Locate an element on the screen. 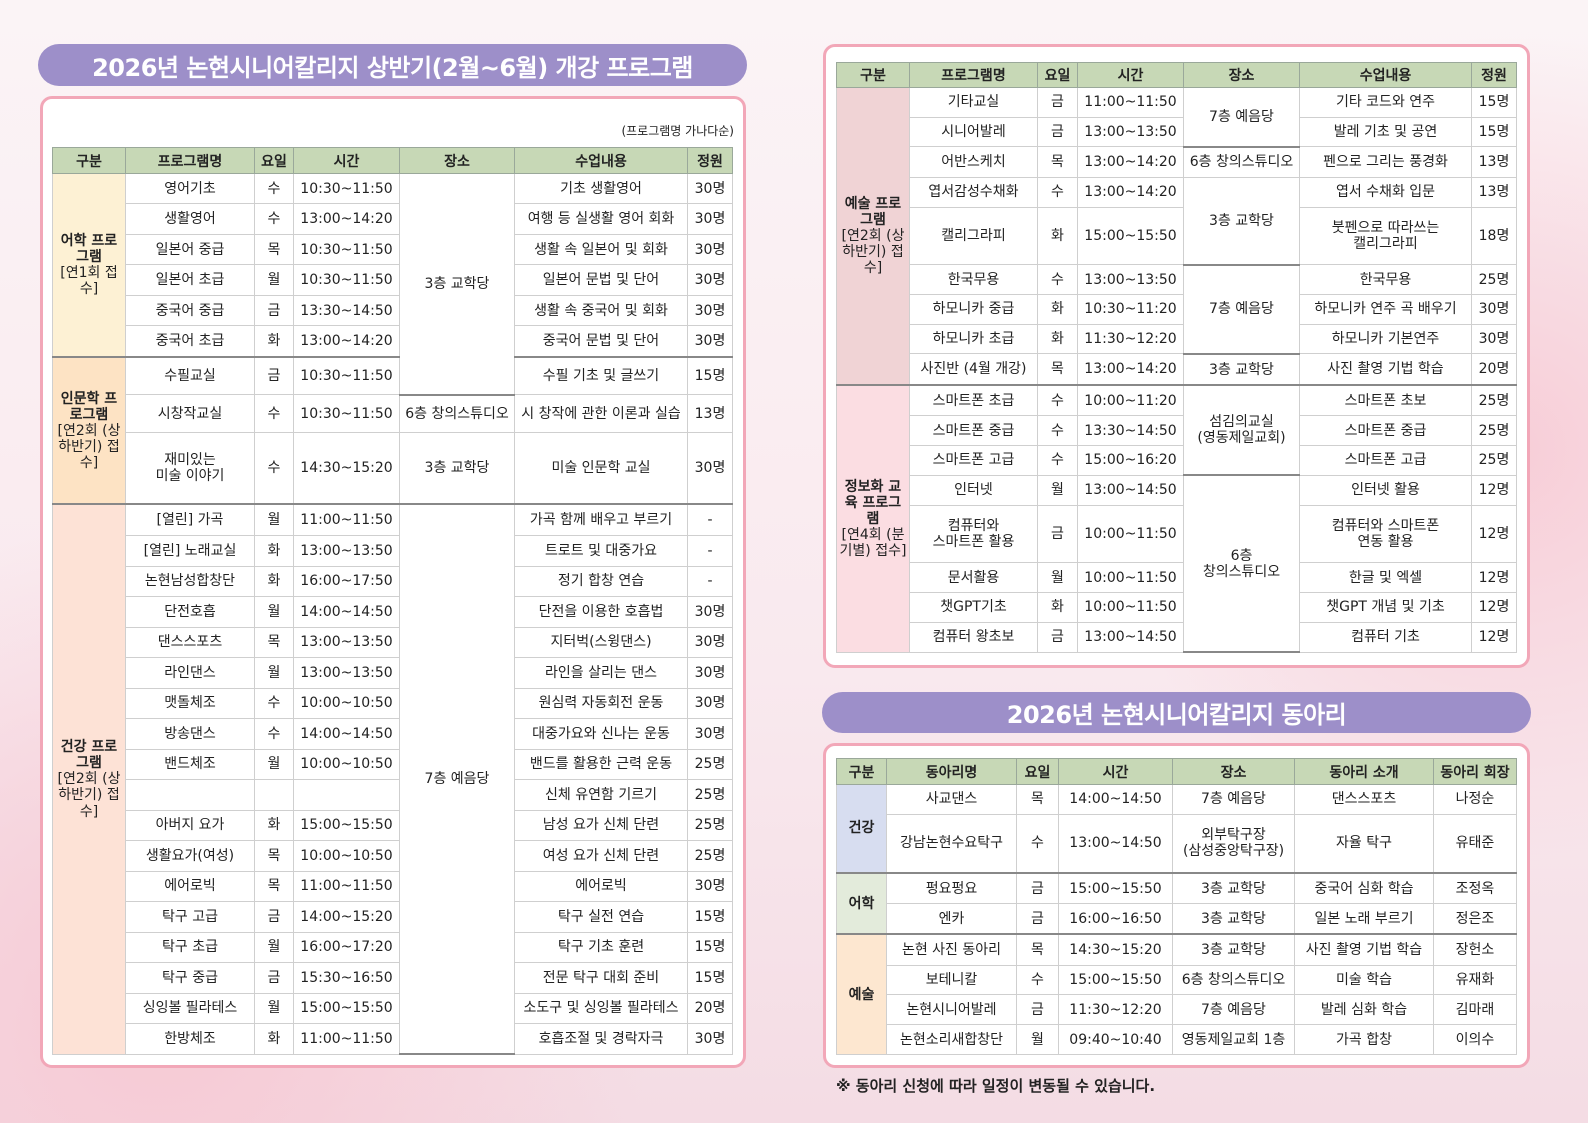  category-cell: 어학 프로그램 [연1회 접수] is located at coordinates (89, 265).